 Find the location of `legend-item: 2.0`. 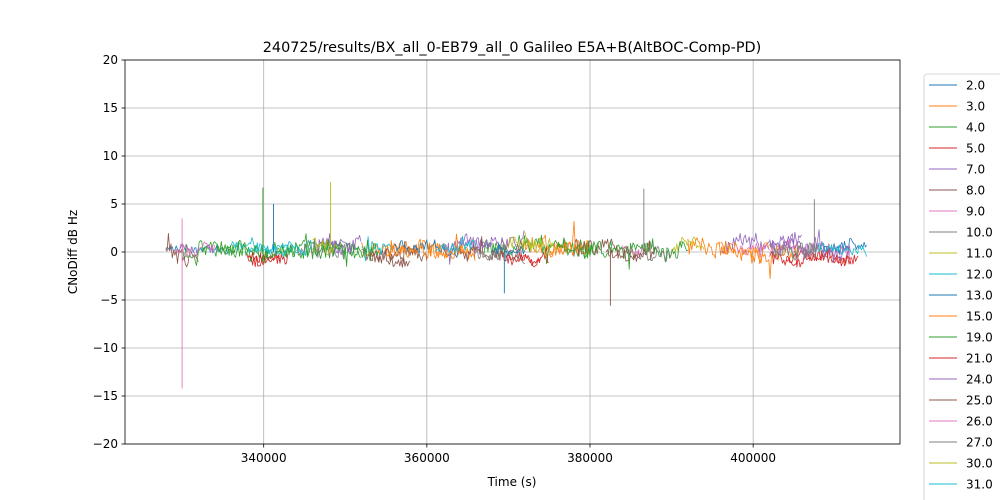

legend-item: 2.0 is located at coordinates (957, 85).